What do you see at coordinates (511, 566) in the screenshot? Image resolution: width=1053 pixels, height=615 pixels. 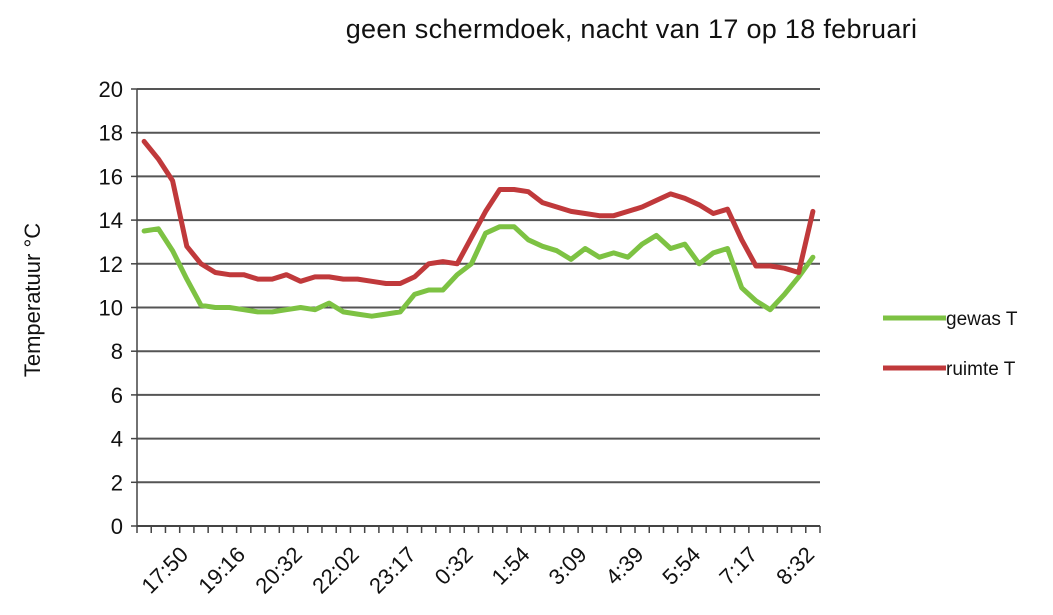 I see `x-tick-label: 1:54` at bounding box center [511, 566].